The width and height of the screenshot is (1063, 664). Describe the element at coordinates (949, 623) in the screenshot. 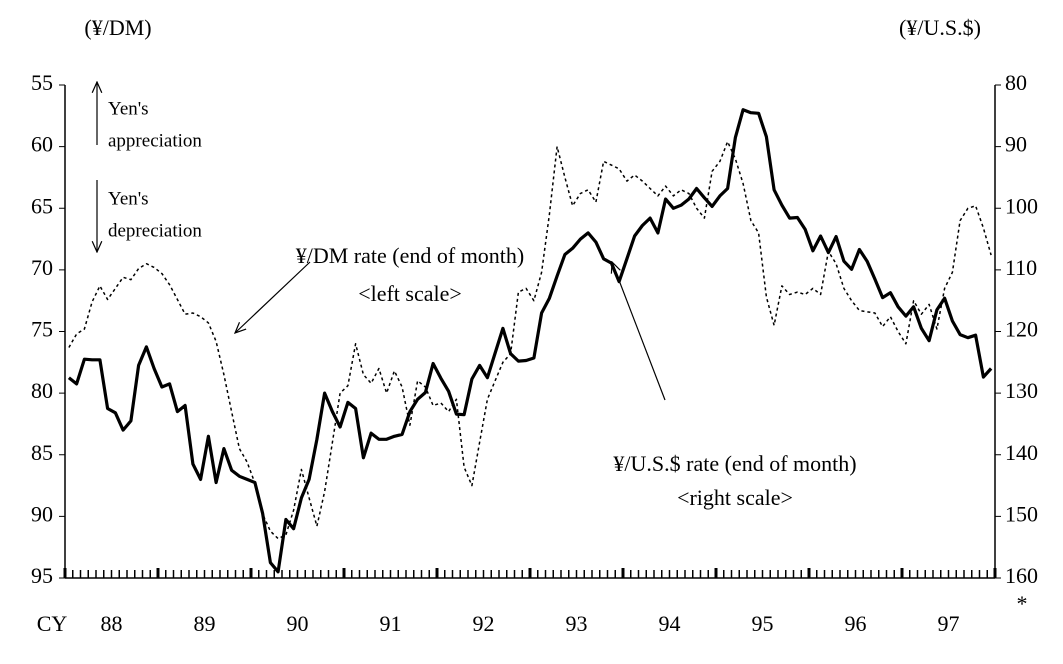

I see `x-tick-label: 97` at that location.